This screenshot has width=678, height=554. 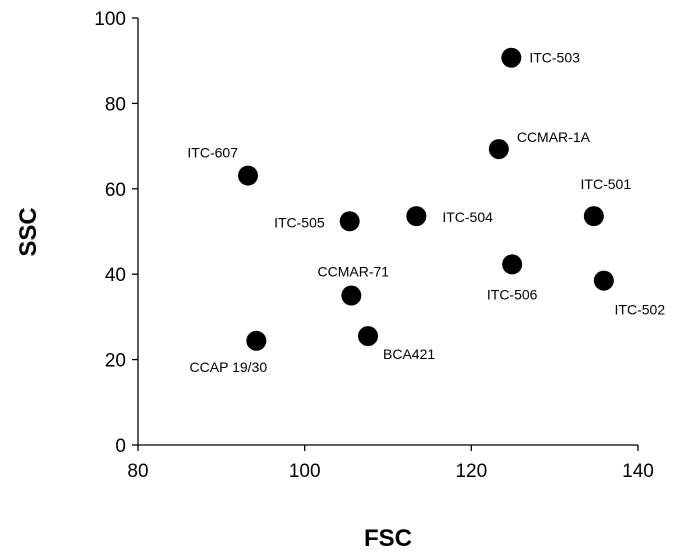 What do you see at coordinates (115, 275) in the screenshot?
I see `y-tick-label: 40` at bounding box center [115, 275].